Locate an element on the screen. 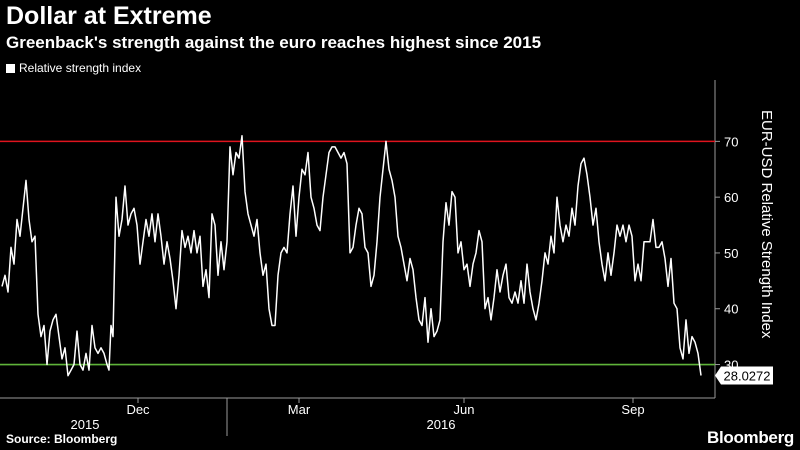 Image resolution: width=800 pixels, height=450 pixels. y-axis-title: EUR-USD Relative Strength Index is located at coordinates (766, 224).